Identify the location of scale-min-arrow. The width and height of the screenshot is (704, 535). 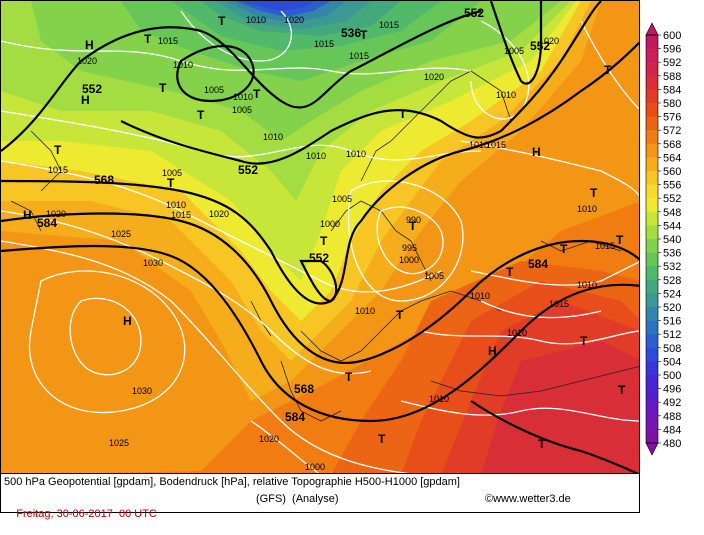
(652, 449).